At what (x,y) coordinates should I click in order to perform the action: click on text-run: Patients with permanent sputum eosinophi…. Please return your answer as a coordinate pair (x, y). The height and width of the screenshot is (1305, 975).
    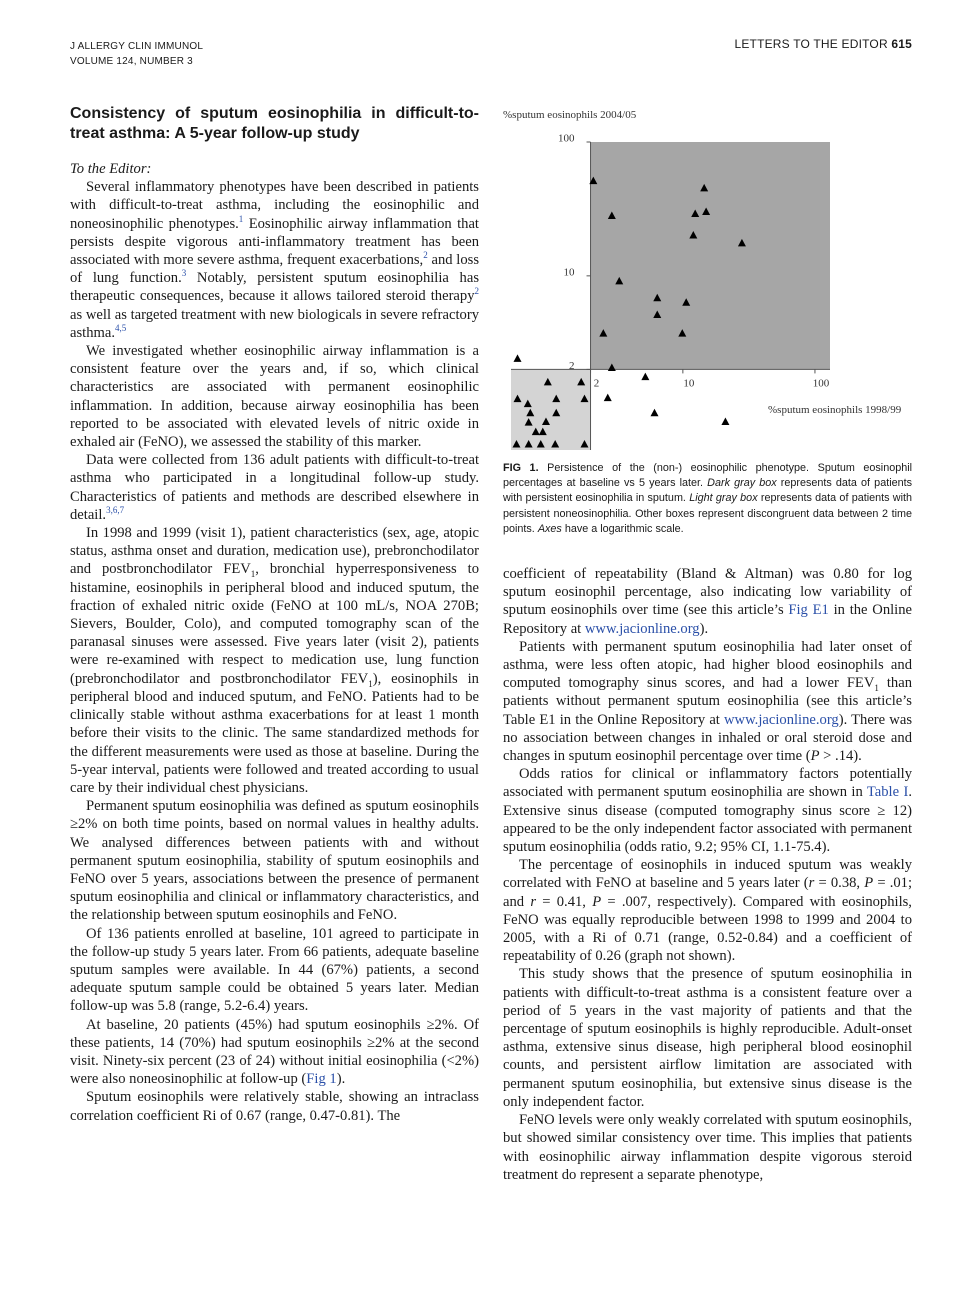
    Looking at the image, I should click on (707, 665).